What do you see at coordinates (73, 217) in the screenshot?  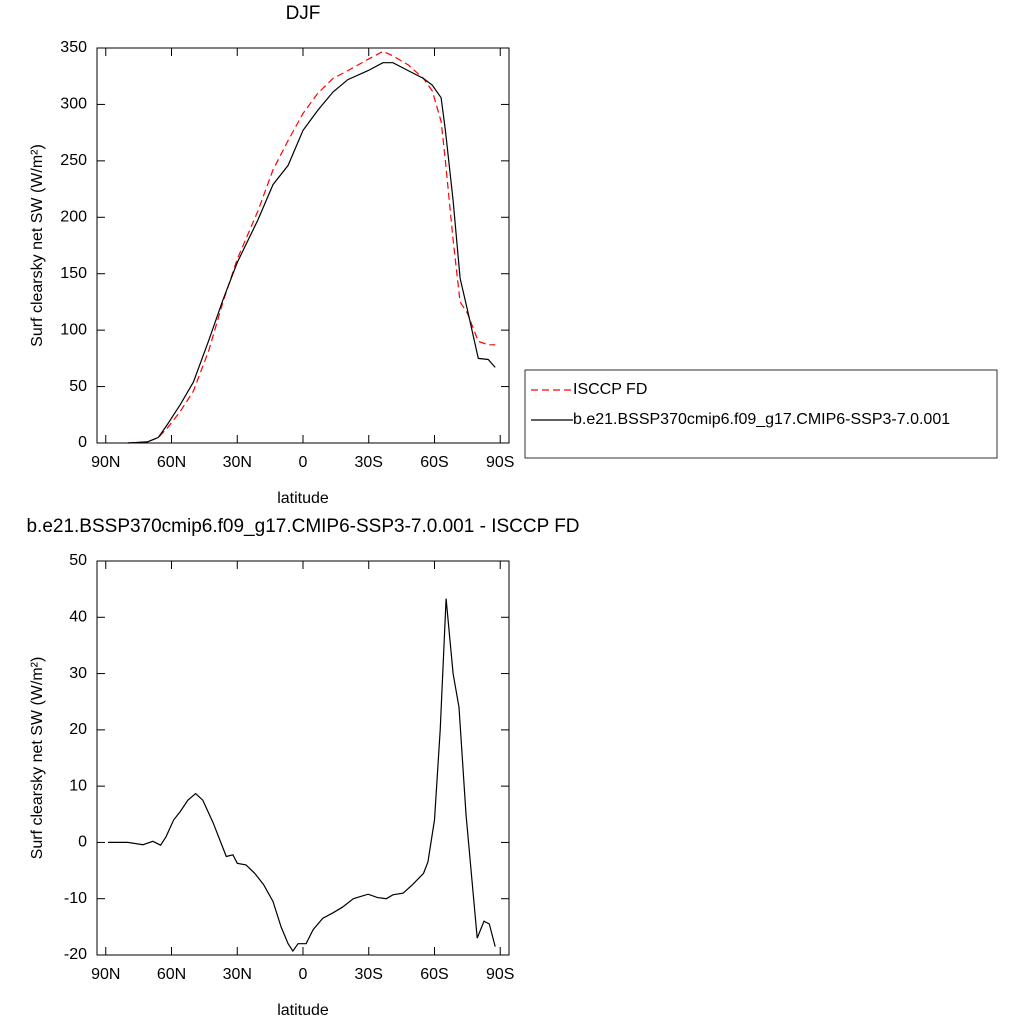 I see `y-tick-label: 200` at bounding box center [73, 217].